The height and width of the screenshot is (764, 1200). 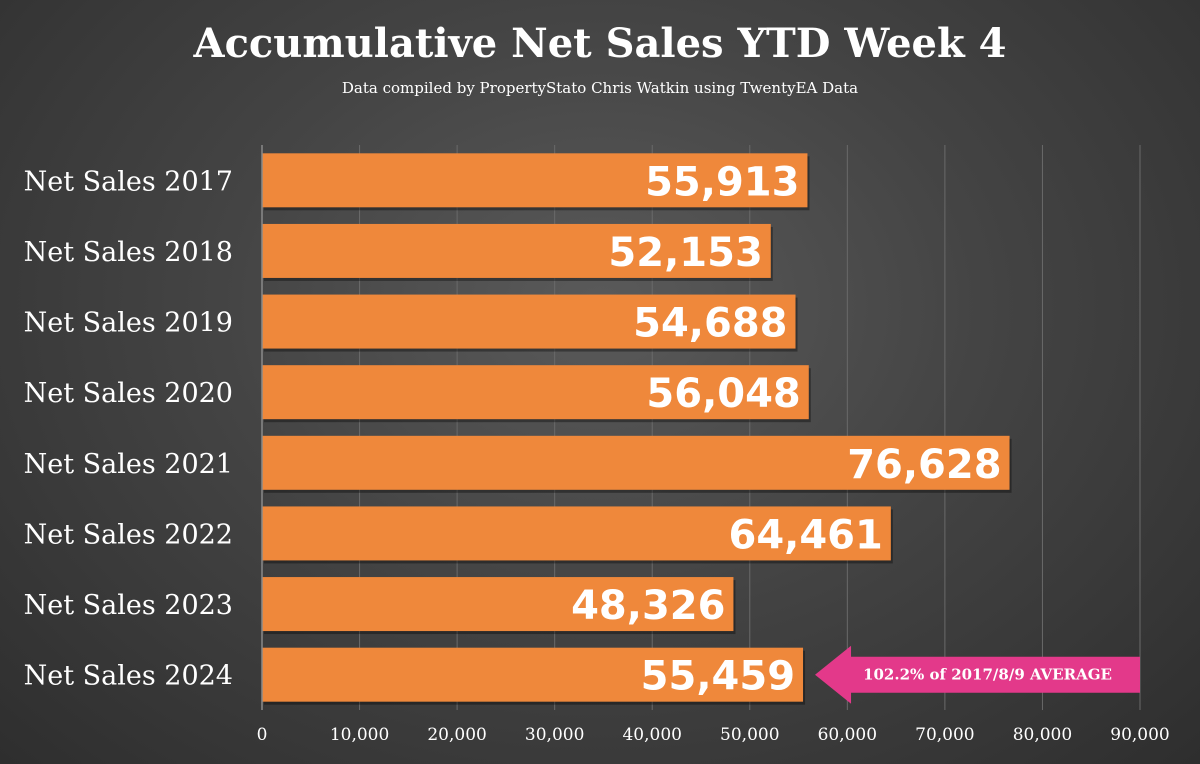 I want to click on callout-text: 102.2% of 2017/8/9 AVERAGE, so click(x=987, y=675).